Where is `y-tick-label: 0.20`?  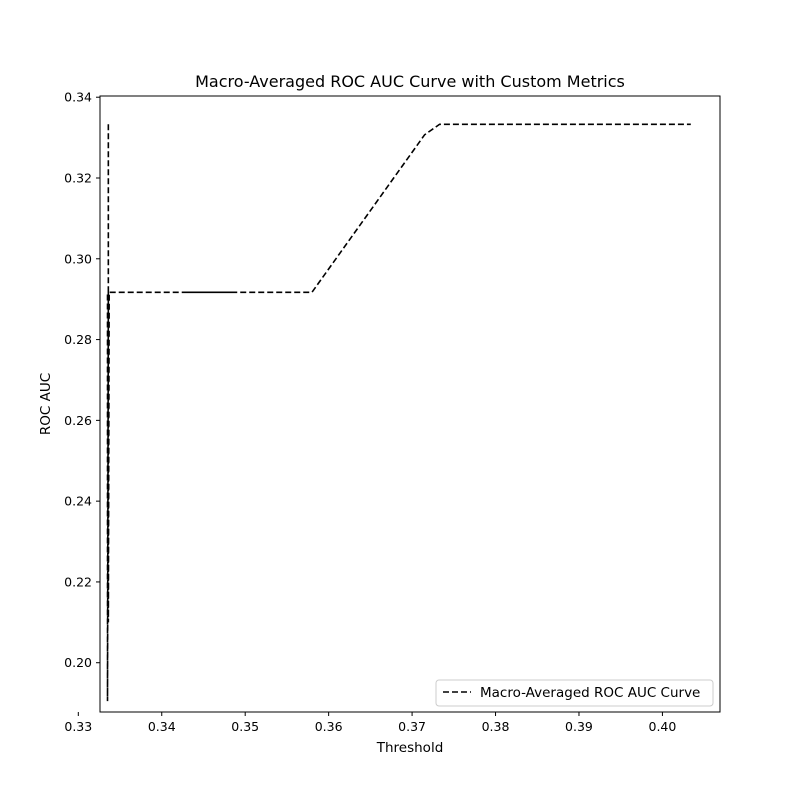
y-tick-label: 0.20 is located at coordinates (78, 662).